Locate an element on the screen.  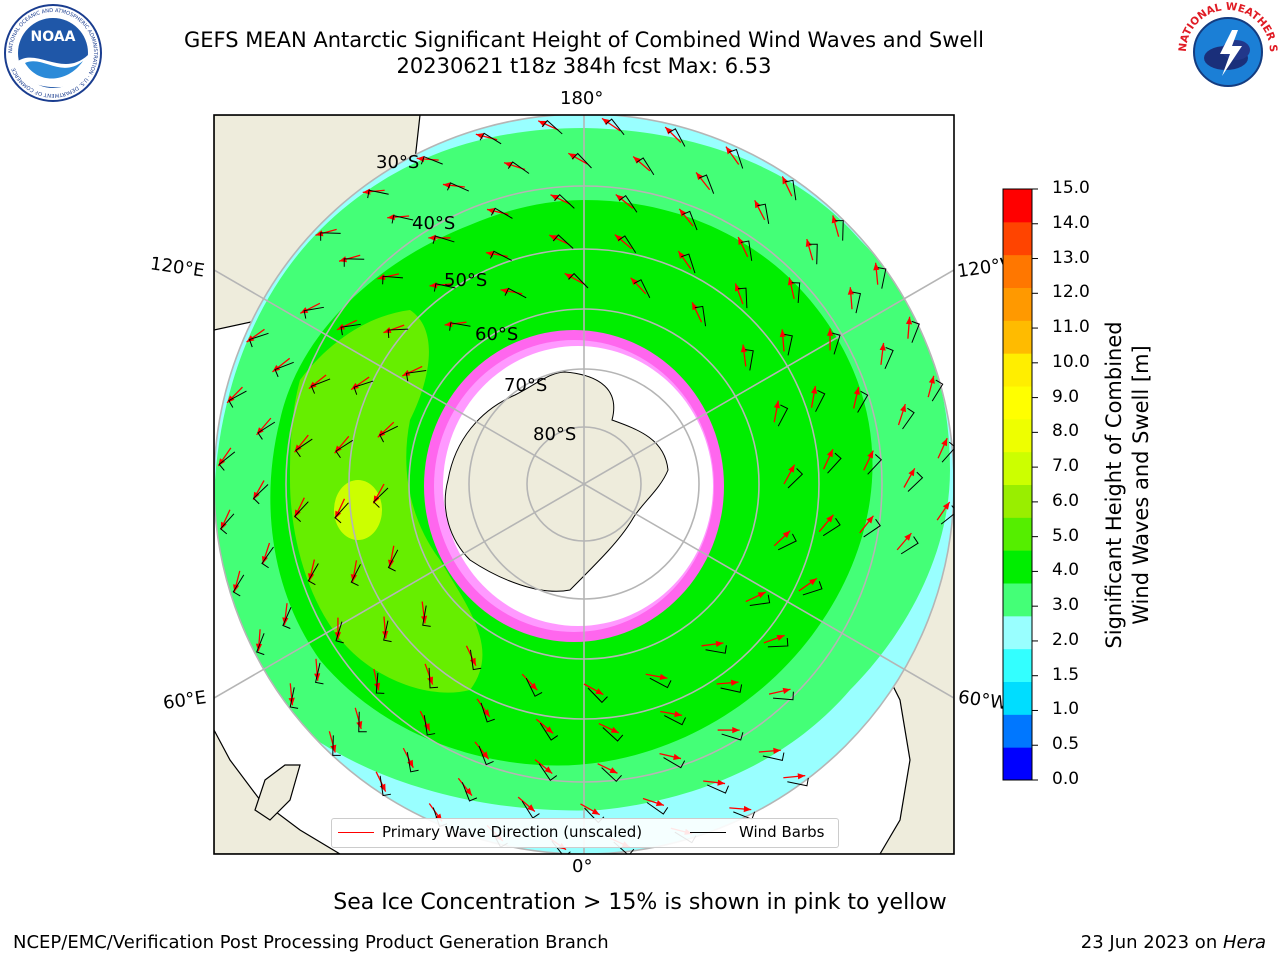
colorbar-label-line2: Wind Waves and Swell [m] is located at coordinates (1141, 485).